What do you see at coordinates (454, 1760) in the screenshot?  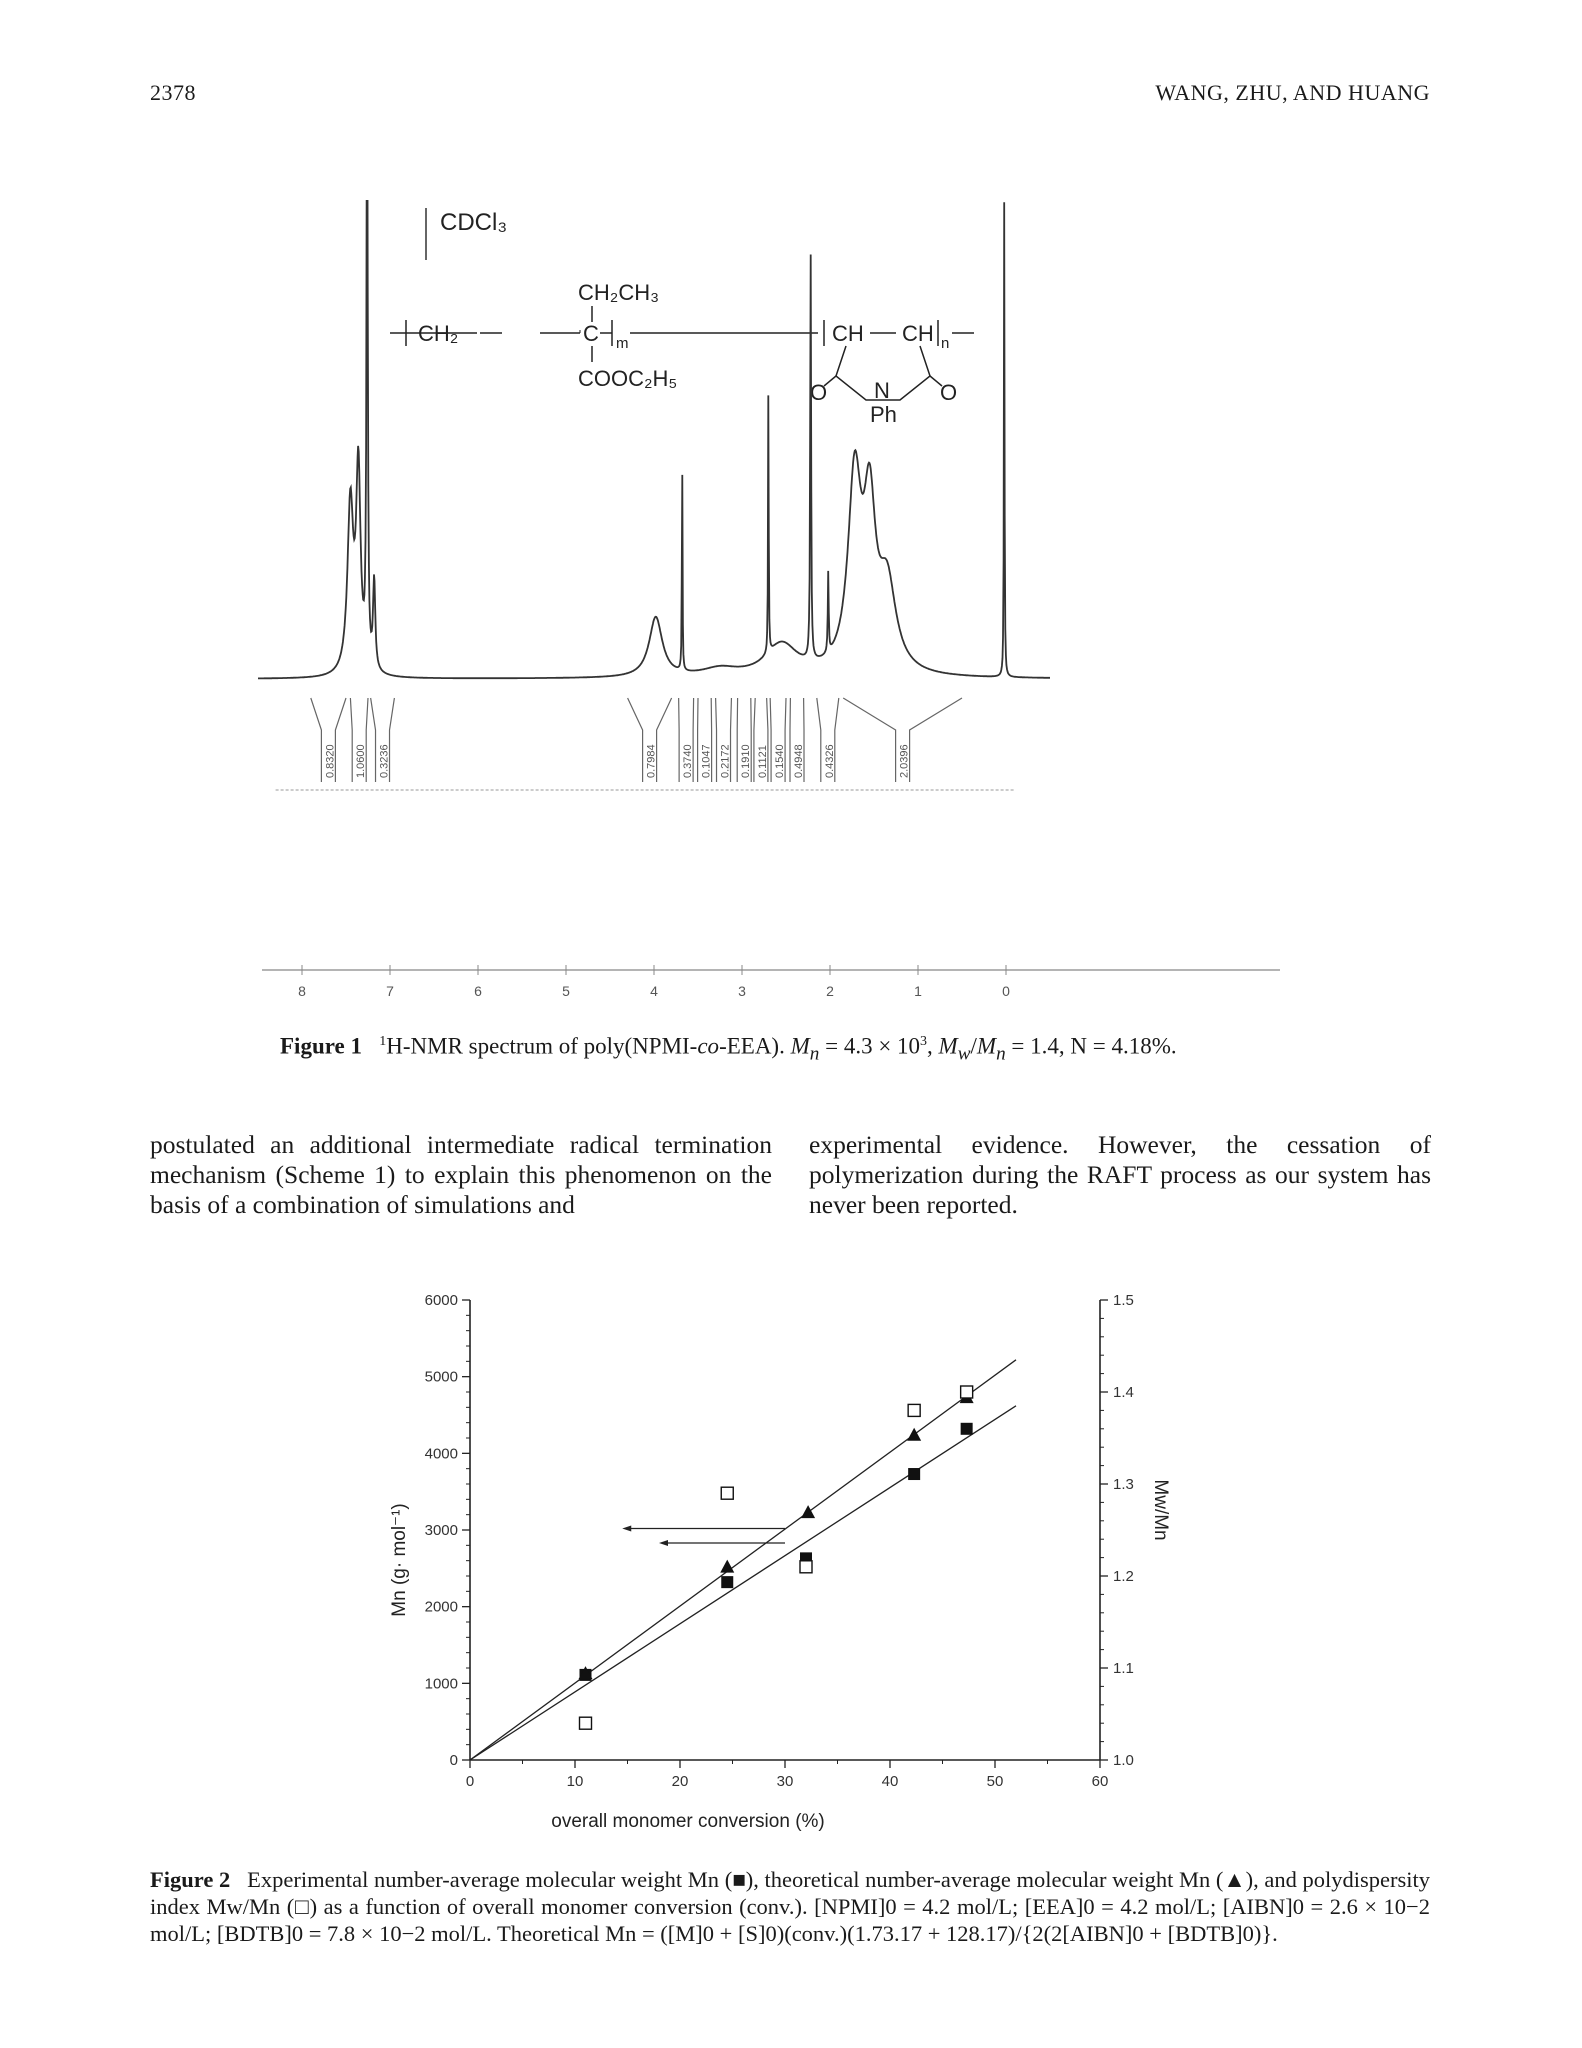 I see `y-tick-label: 0` at bounding box center [454, 1760].